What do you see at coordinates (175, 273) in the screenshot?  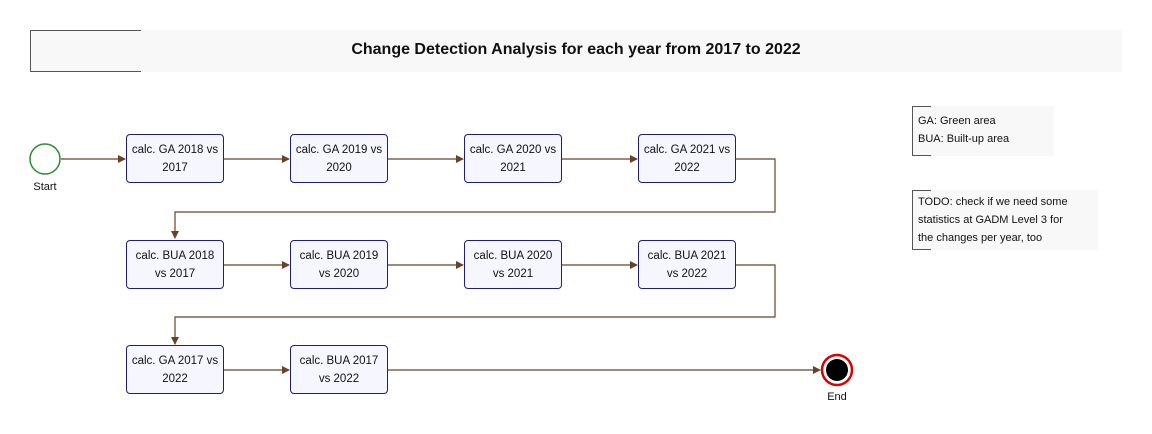 I see `activity-line-2: vs 2017` at bounding box center [175, 273].